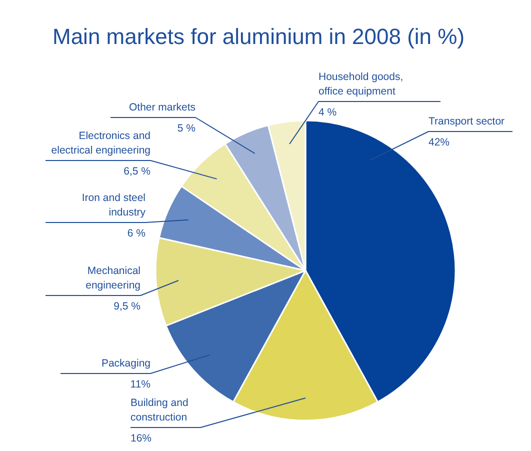  What do you see at coordinates (327, 112) in the screenshot?
I see `data-label: 4 %` at bounding box center [327, 112].